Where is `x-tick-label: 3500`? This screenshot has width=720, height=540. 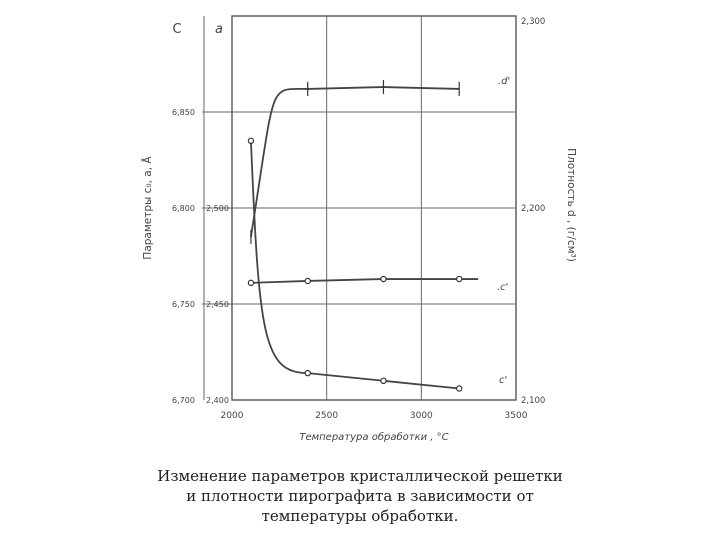
x-tick-label: 3500 is located at coordinates (516, 416).